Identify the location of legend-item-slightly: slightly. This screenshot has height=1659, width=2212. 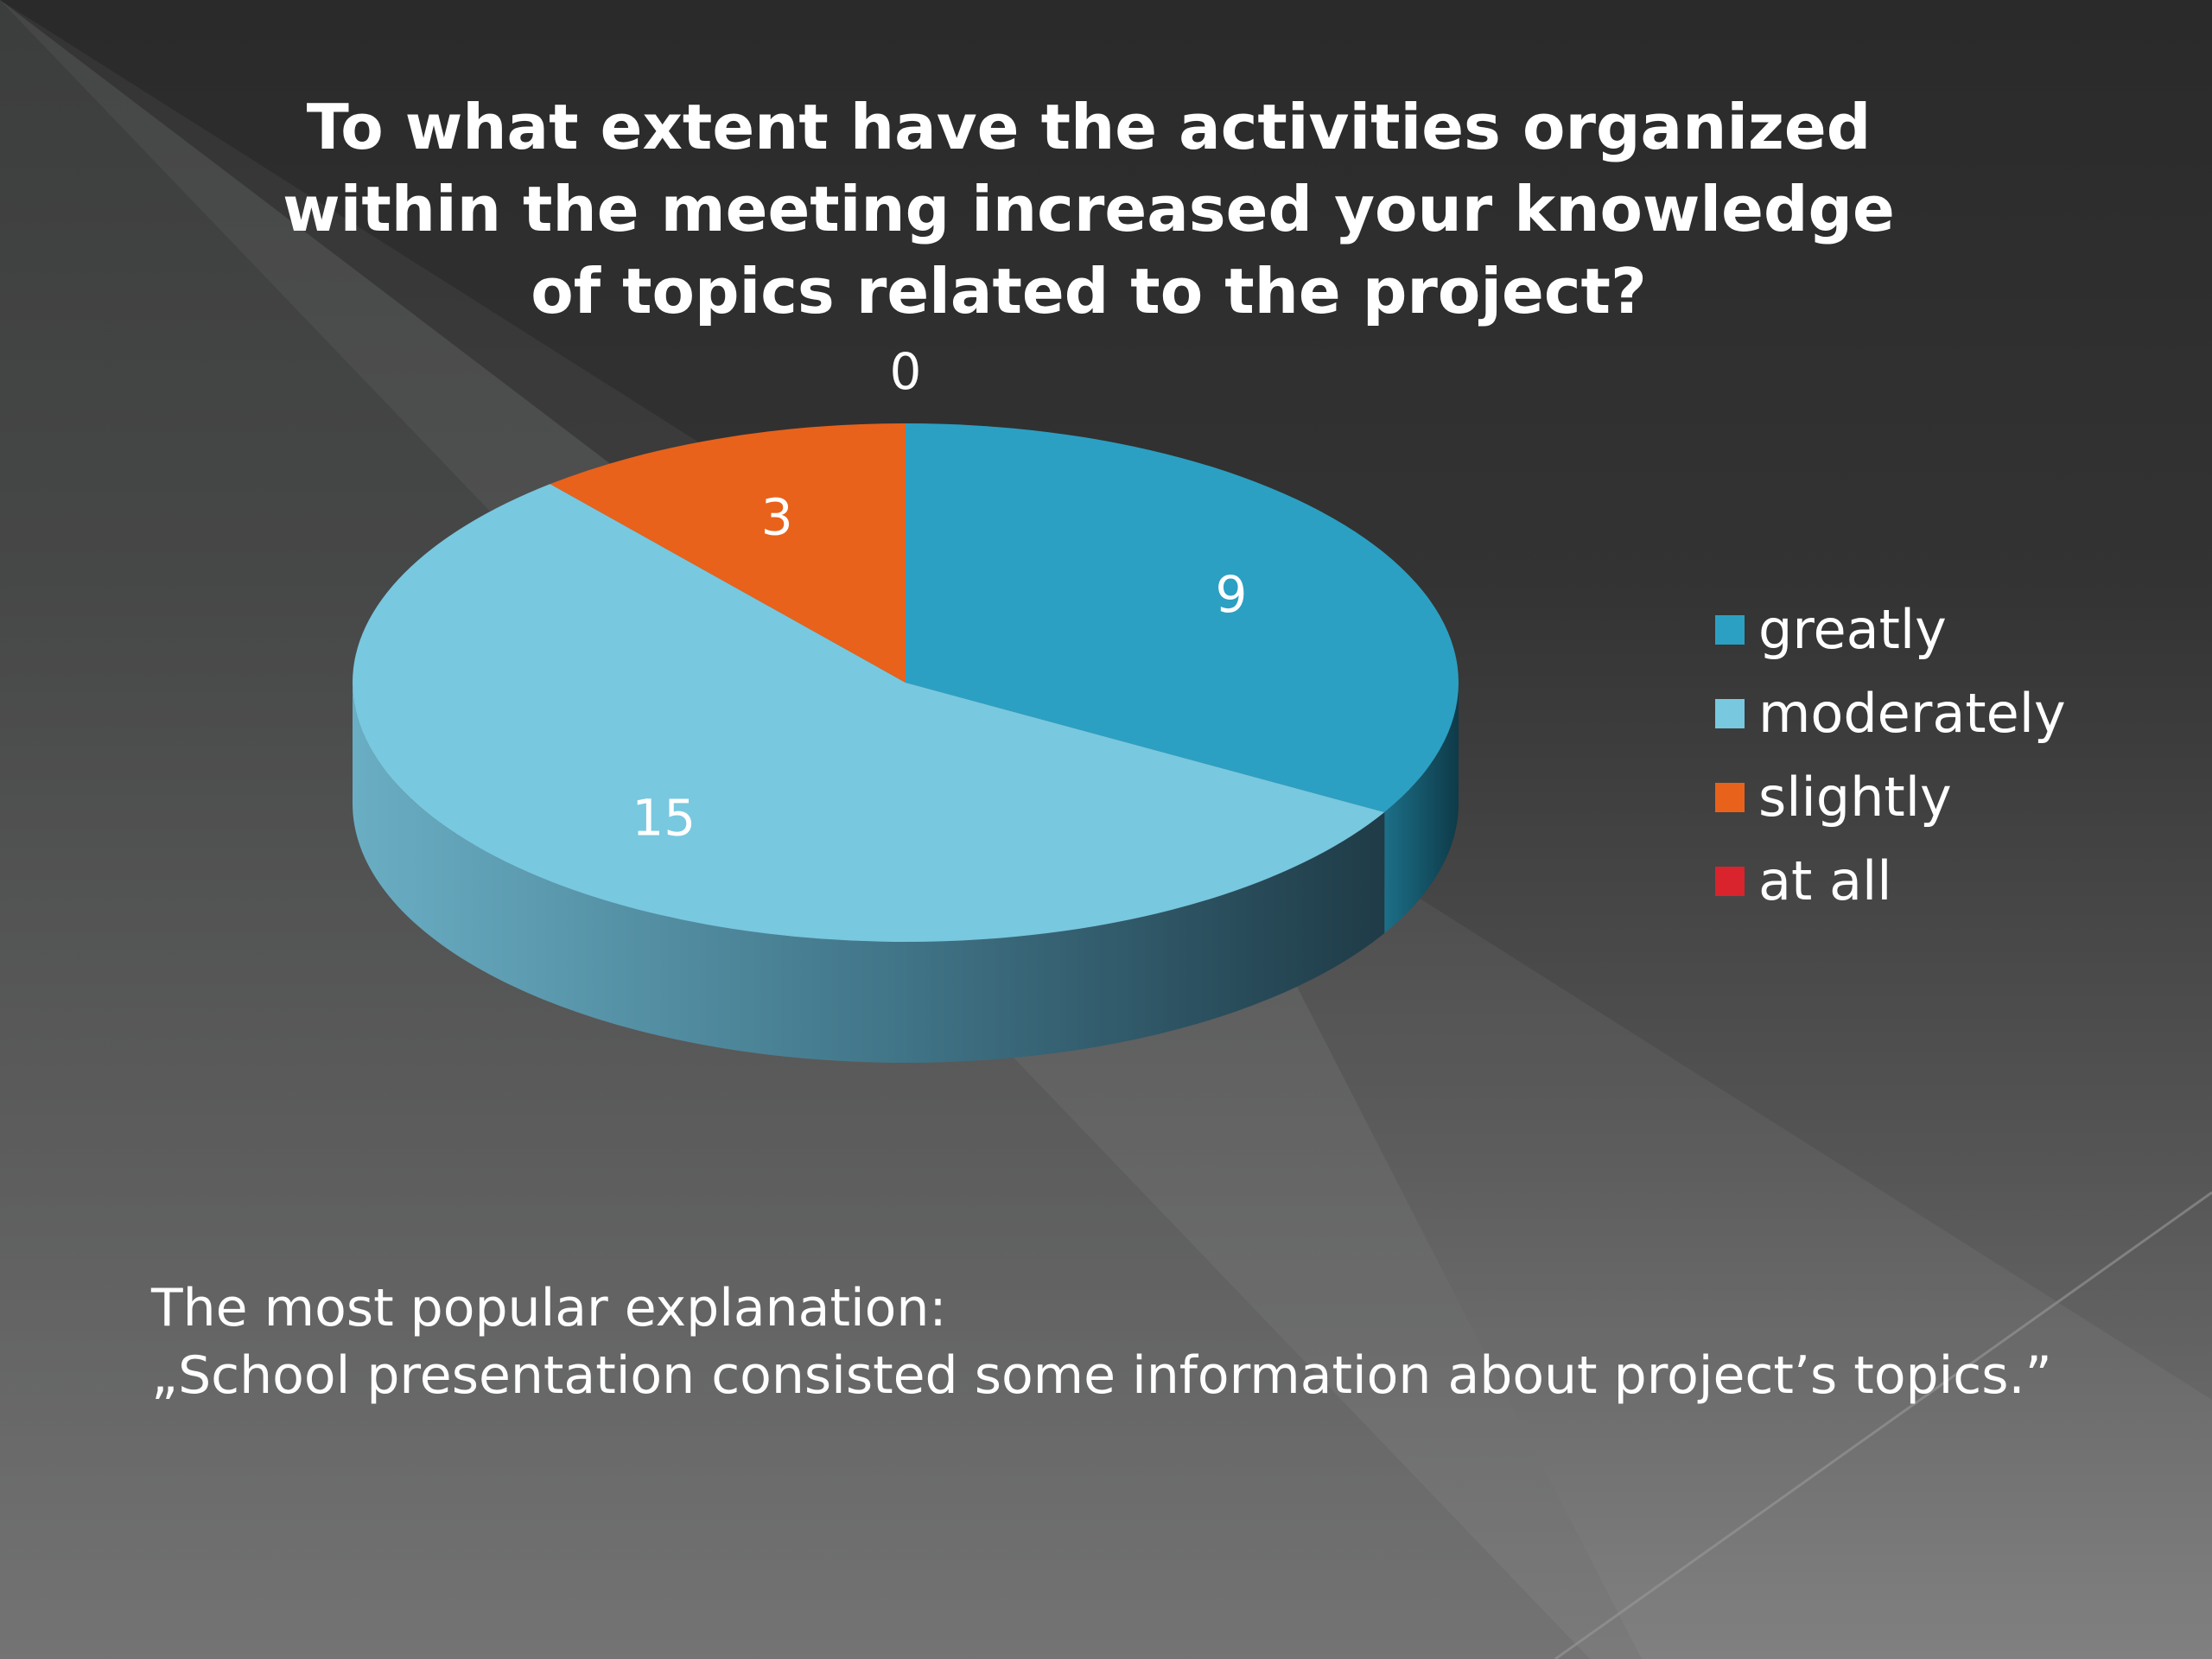
(1890, 797).